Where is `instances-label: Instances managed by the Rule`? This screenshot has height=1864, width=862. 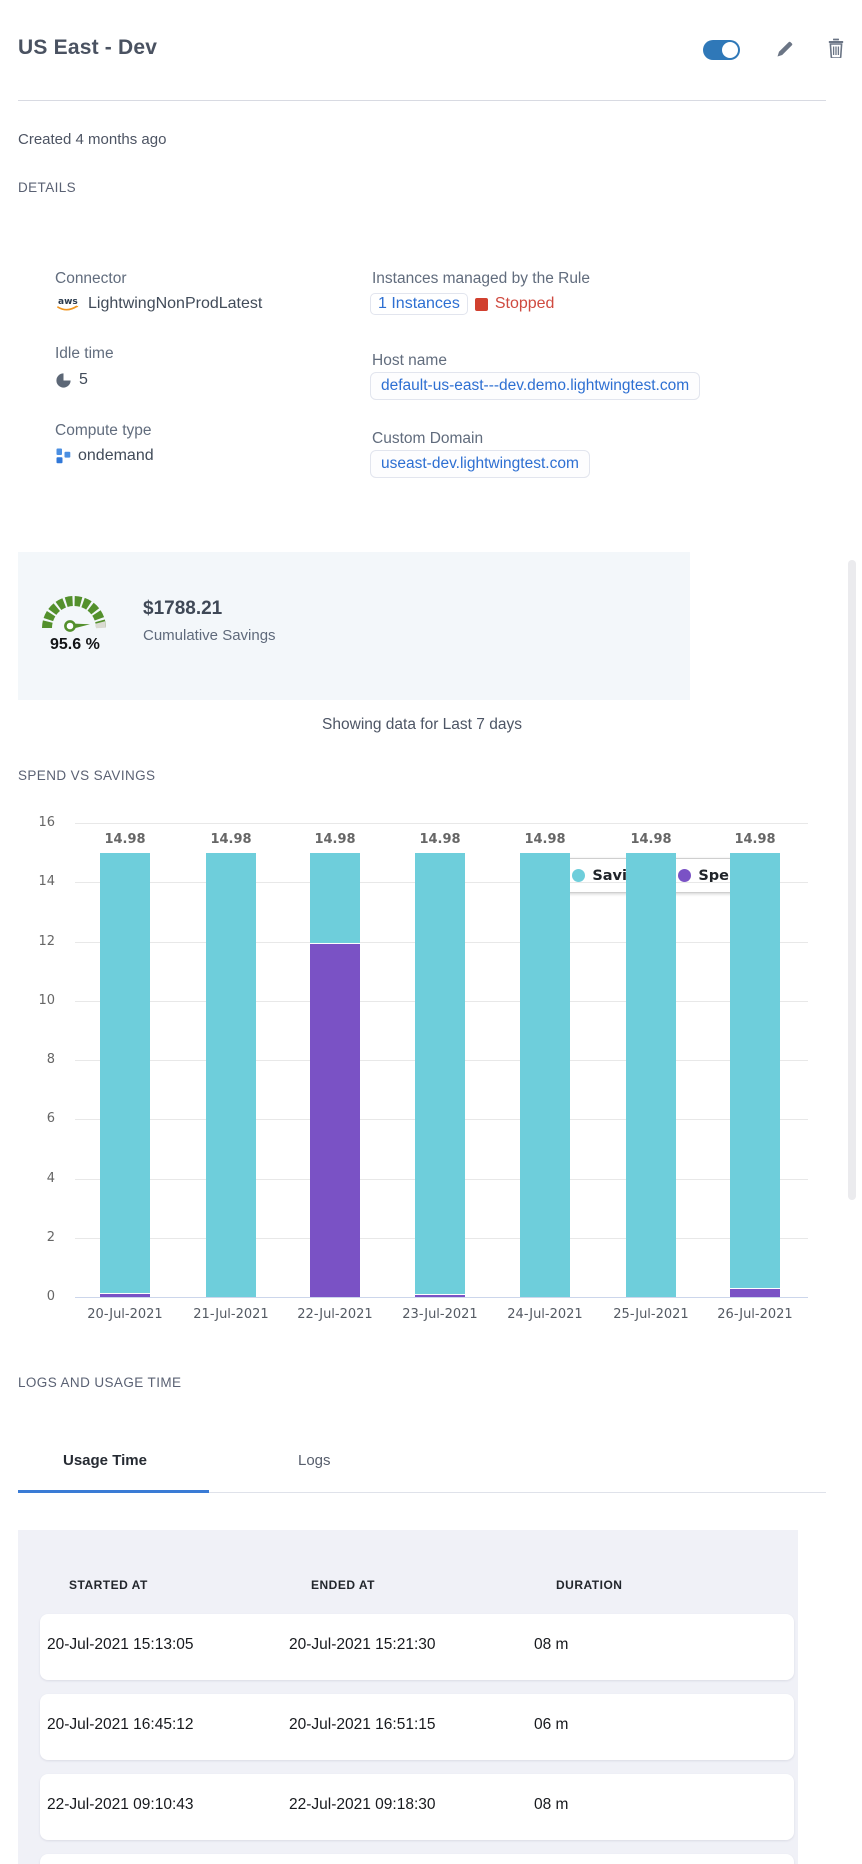 instances-label: Instances managed by the Rule is located at coordinates (481, 278).